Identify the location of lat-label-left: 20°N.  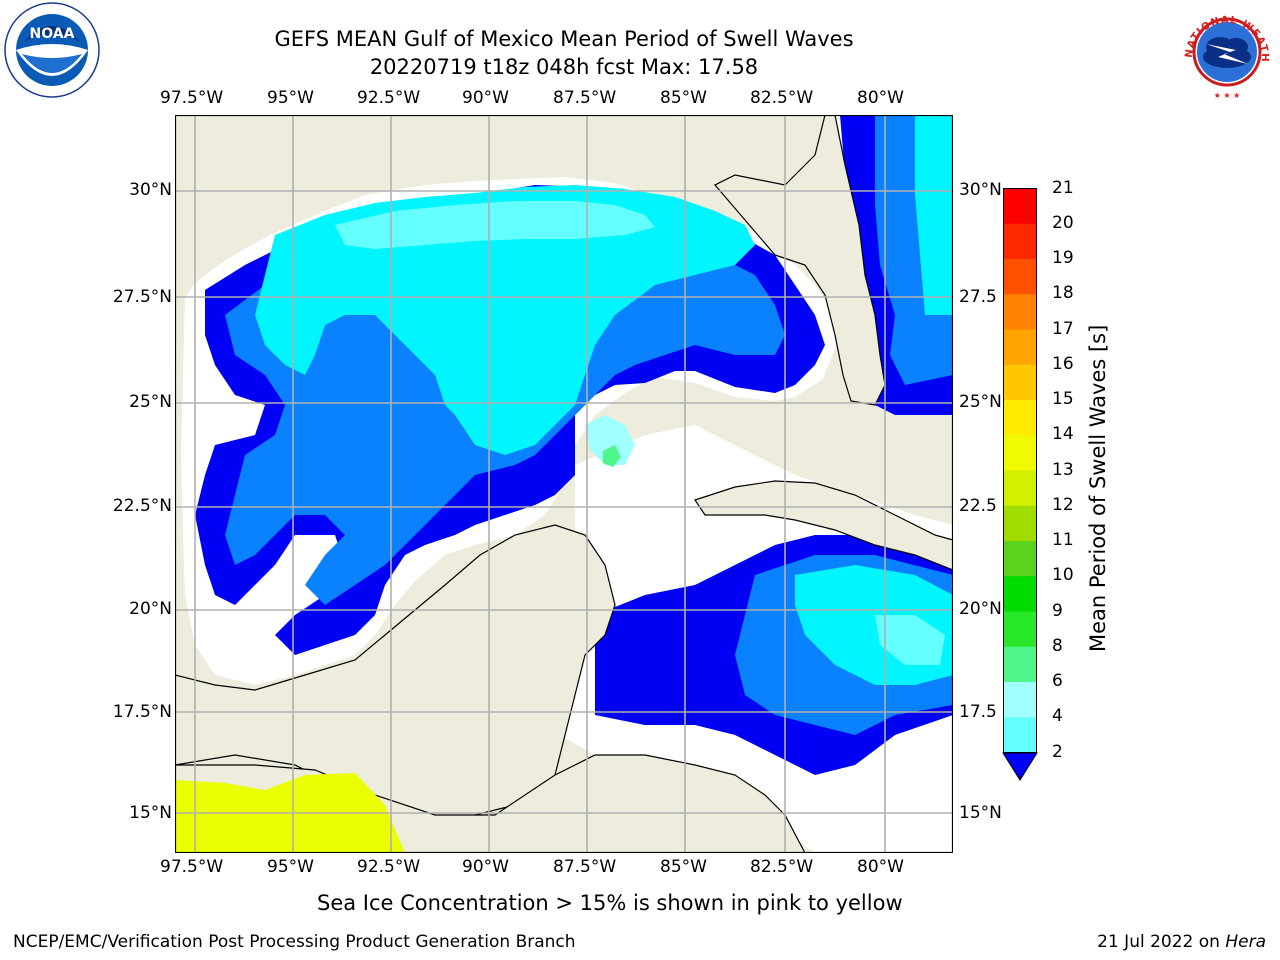
(150, 609).